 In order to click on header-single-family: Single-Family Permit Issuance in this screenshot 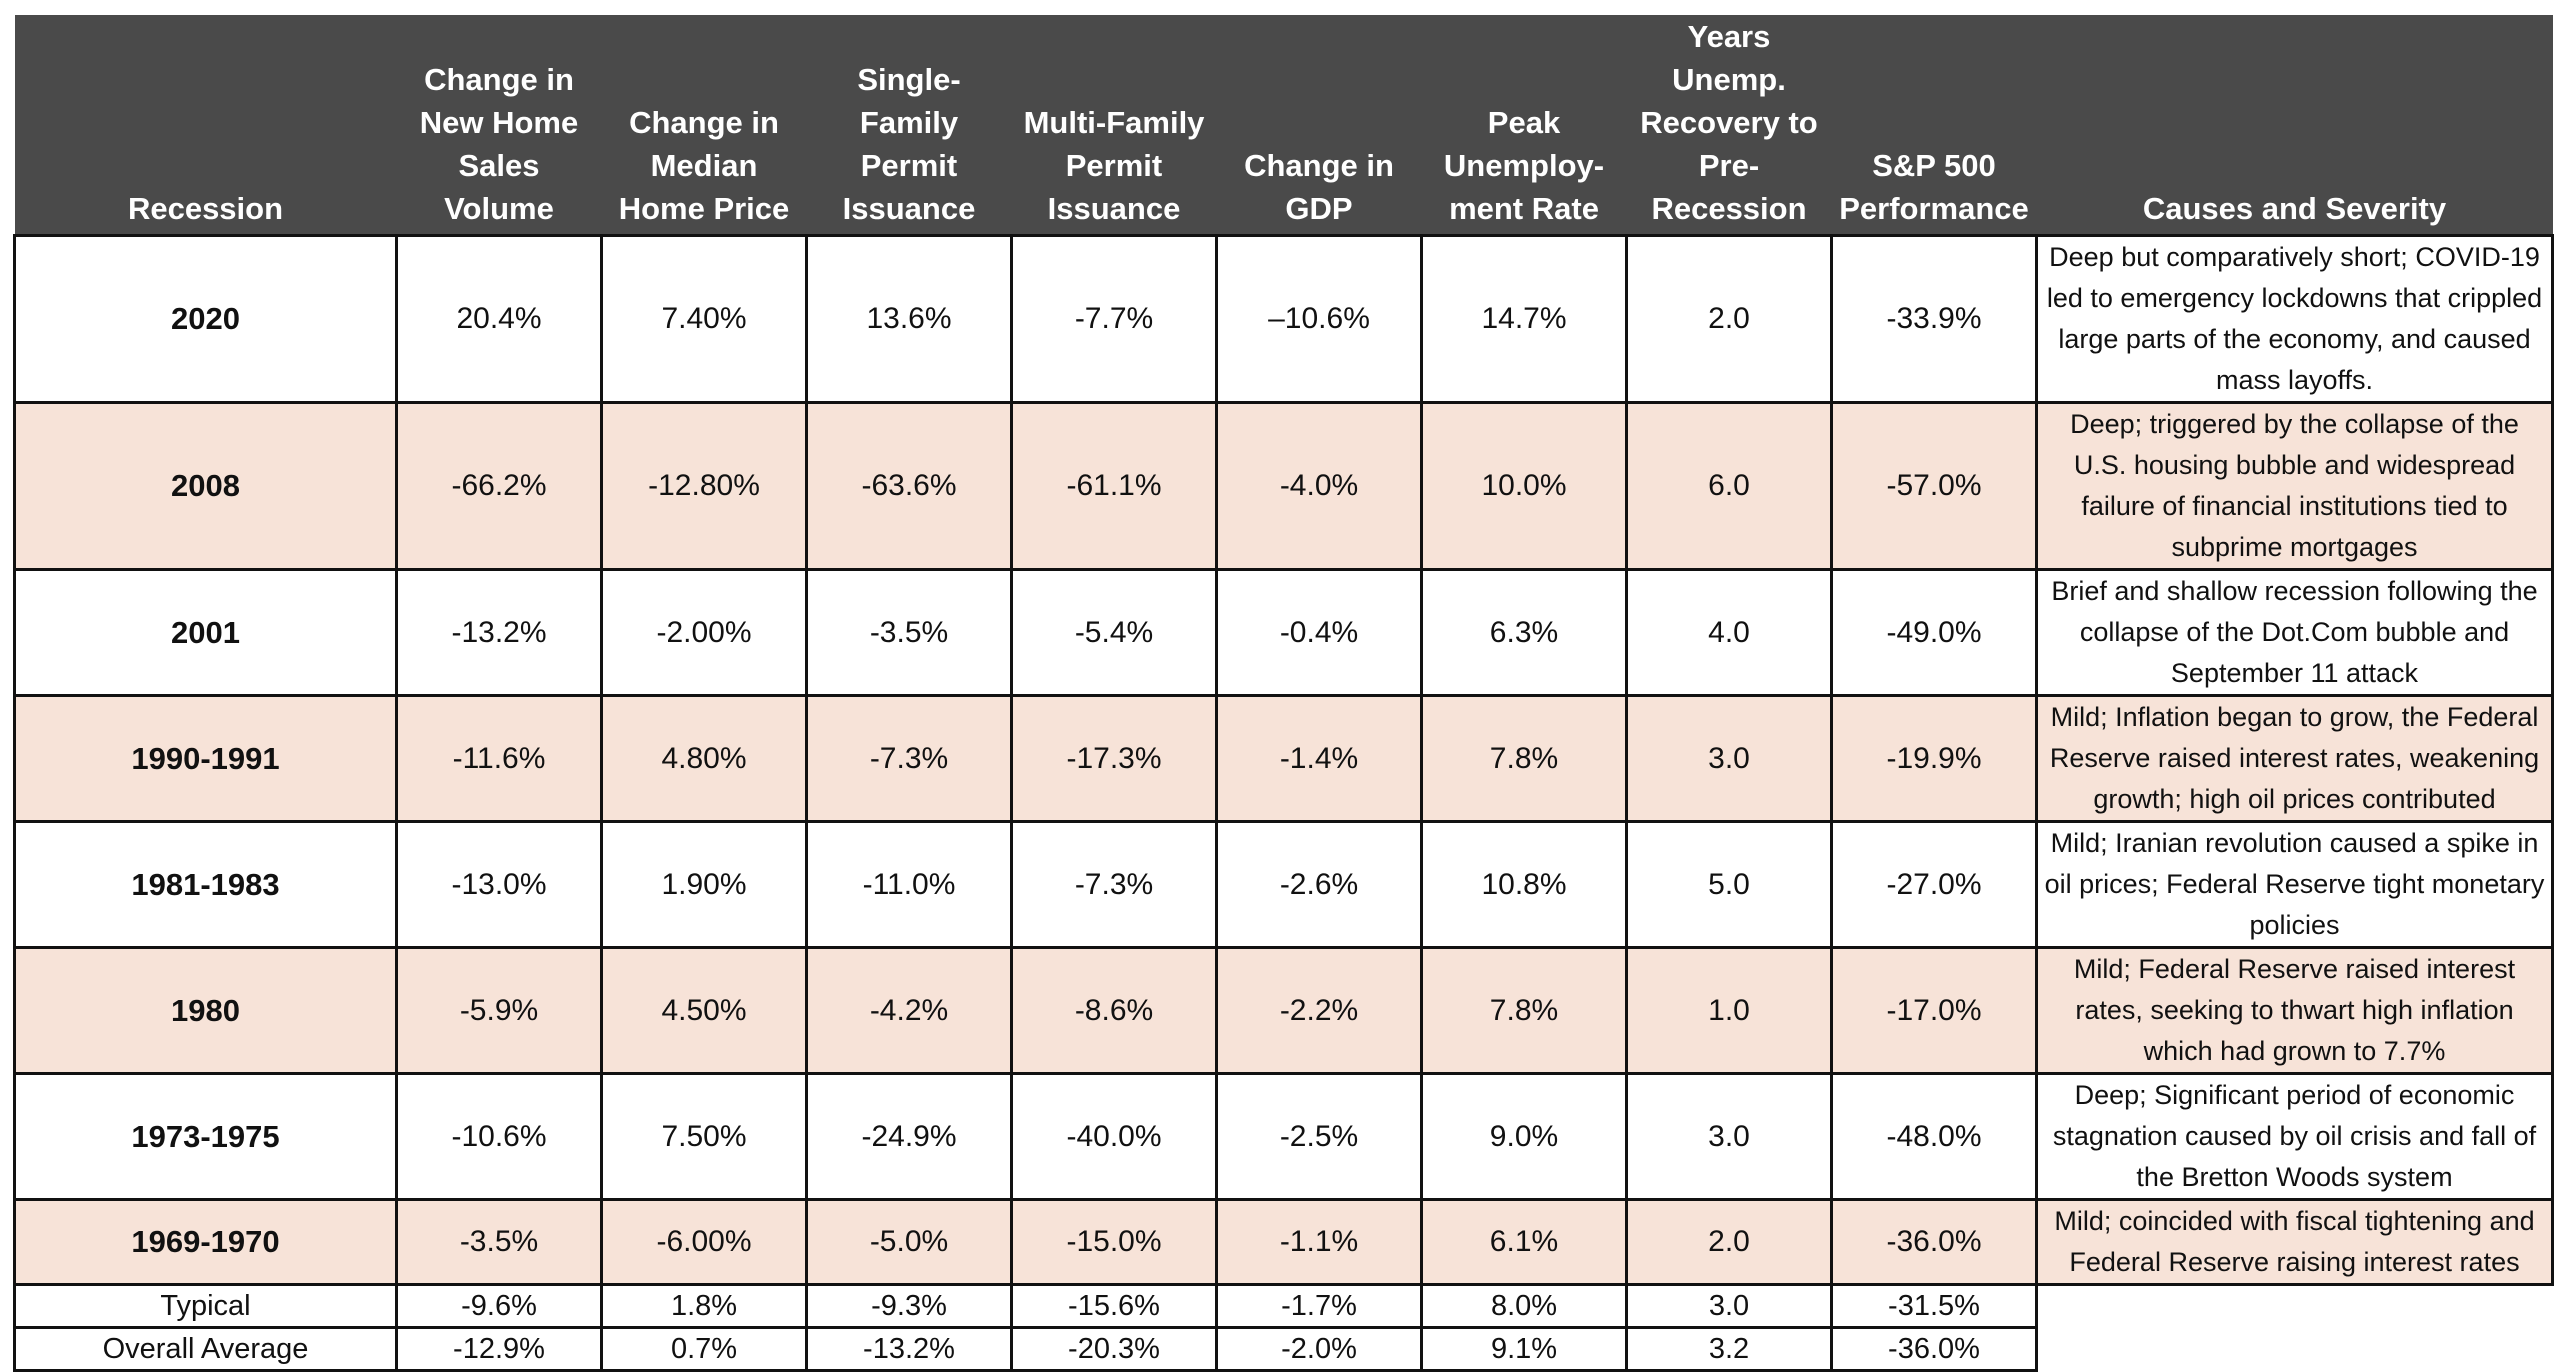, I will do `click(909, 125)`.